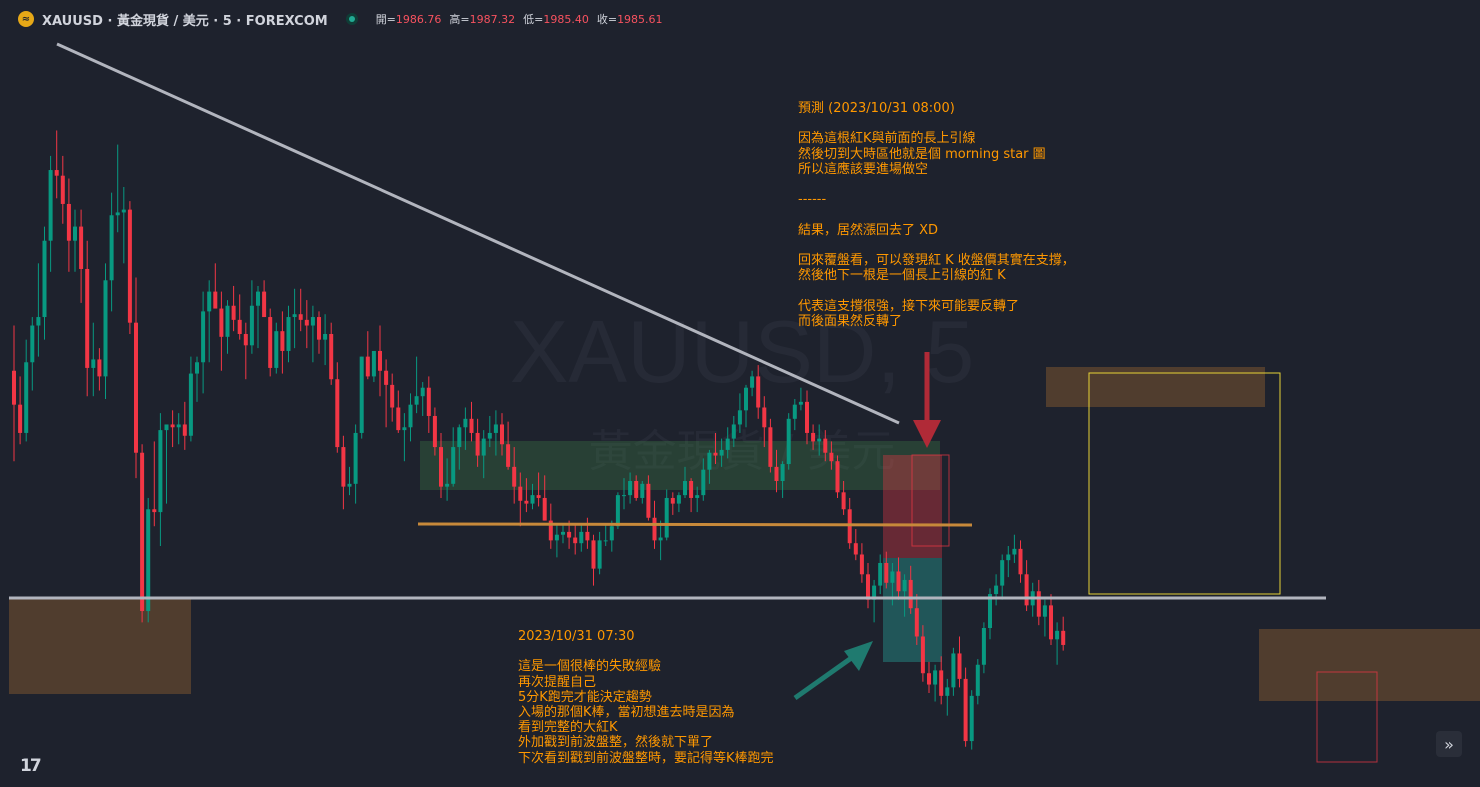 The height and width of the screenshot is (787, 1480). Describe the element at coordinates (1449, 744) in the screenshot. I see `scroll-to-latest-button: »` at that location.